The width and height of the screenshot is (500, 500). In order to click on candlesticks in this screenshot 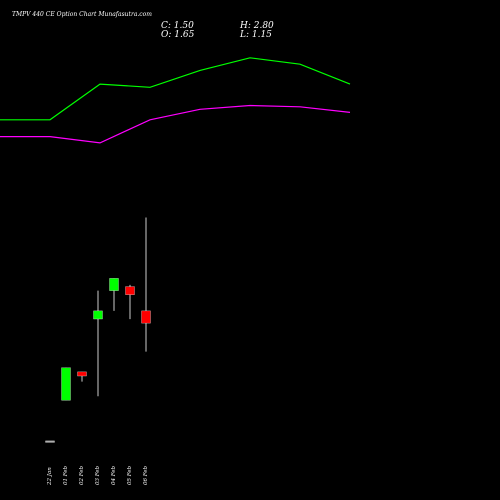, I will do `click(98, 330)`.